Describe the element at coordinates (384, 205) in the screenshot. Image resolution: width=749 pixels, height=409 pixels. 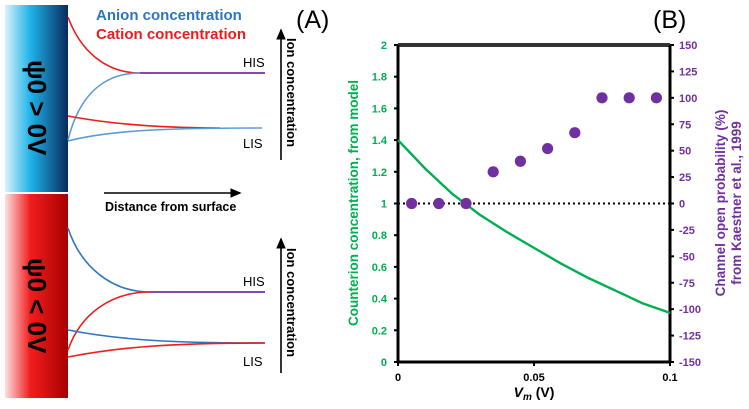
I see `left-tick-label: 1` at that location.